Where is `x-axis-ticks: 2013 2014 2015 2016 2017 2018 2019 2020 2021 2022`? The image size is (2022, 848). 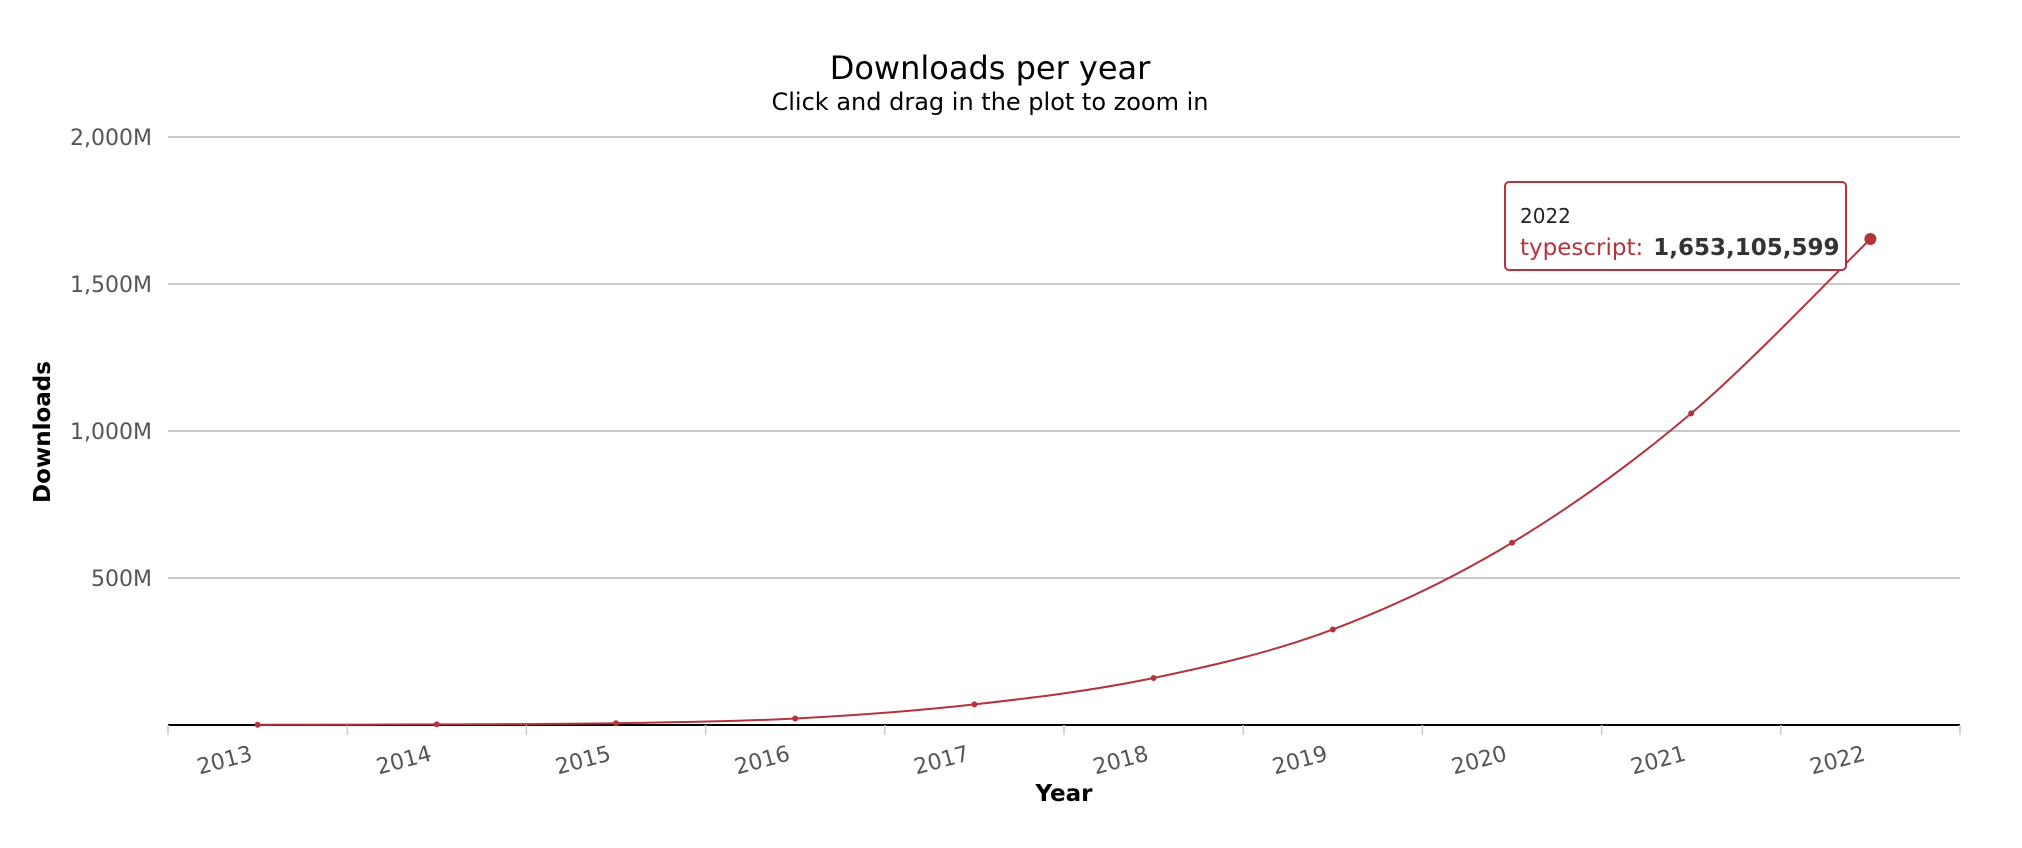 x-axis-ticks: 2013 2014 2015 2016 2017 2018 2019 2020 2021 2022 is located at coordinates (1064, 752).